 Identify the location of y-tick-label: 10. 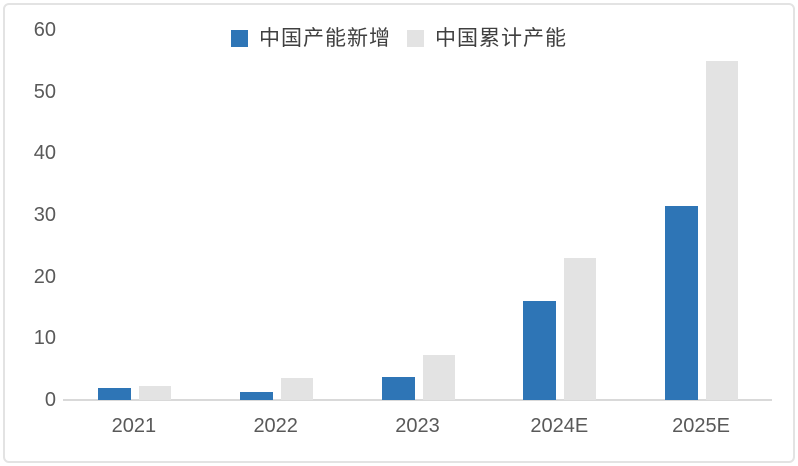
(44, 338).